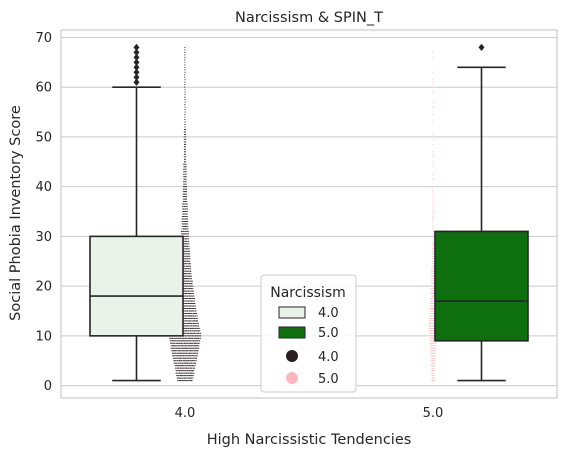 This screenshot has height=457, width=566. What do you see at coordinates (43, 336) in the screenshot?
I see `y-tick-label: 10` at bounding box center [43, 336].